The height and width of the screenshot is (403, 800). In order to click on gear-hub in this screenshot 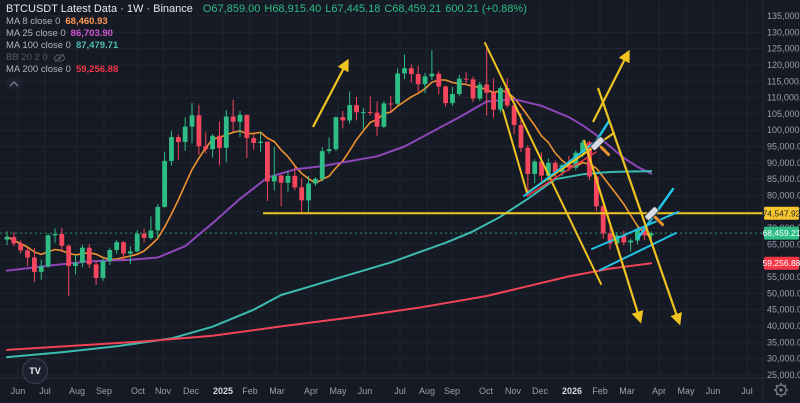, I will do `click(781, 390)`.